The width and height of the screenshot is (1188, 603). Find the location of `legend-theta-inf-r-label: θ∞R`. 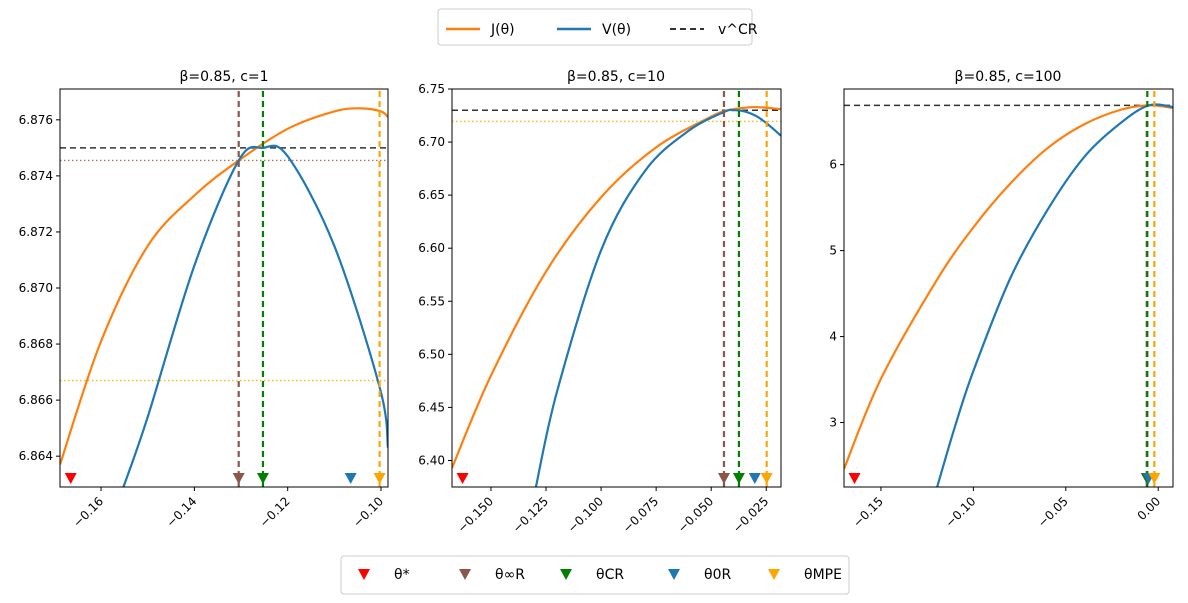

legend-theta-inf-r-label: θ∞R is located at coordinates (510, 575).